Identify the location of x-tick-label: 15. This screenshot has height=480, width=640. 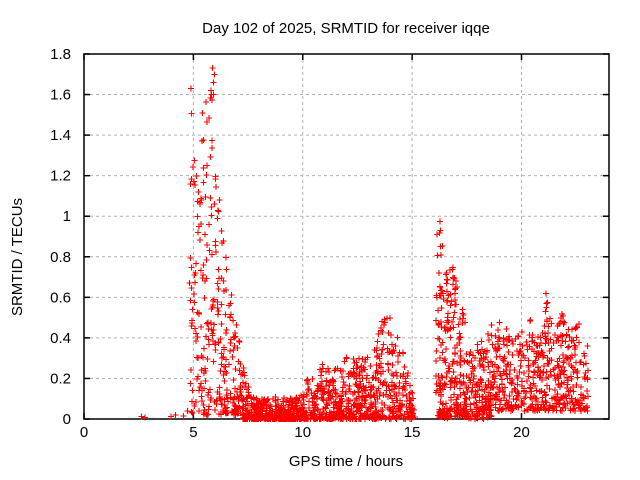
(412, 432).